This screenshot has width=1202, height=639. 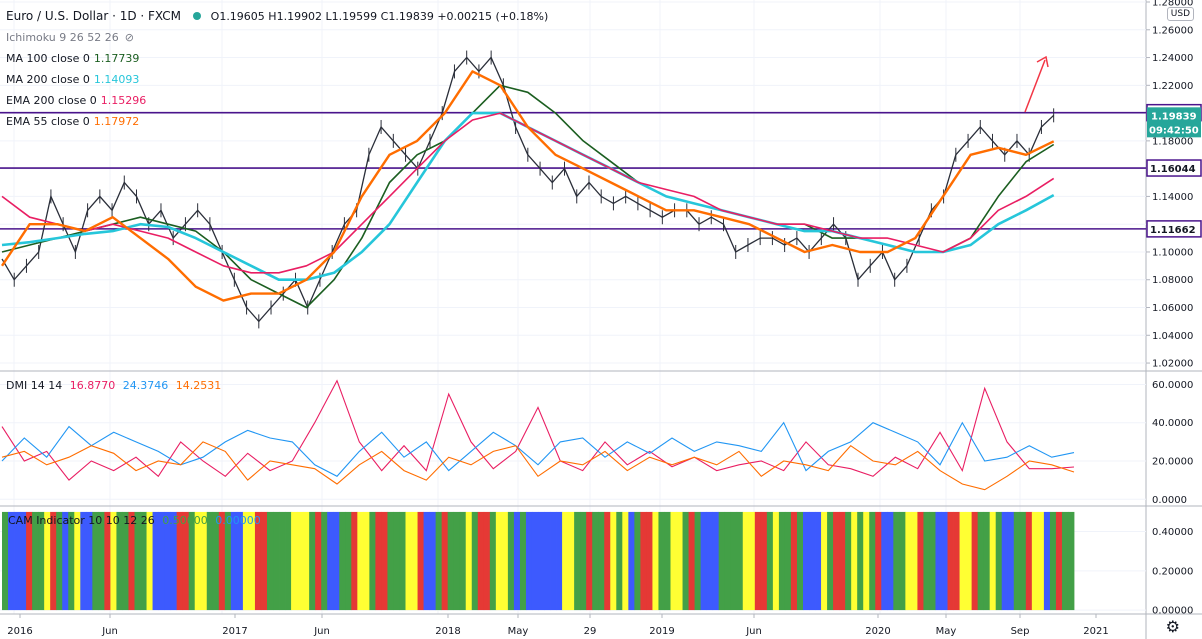 I want to click on price-tick-label: 1.14000, so click(x=1172, y=197).